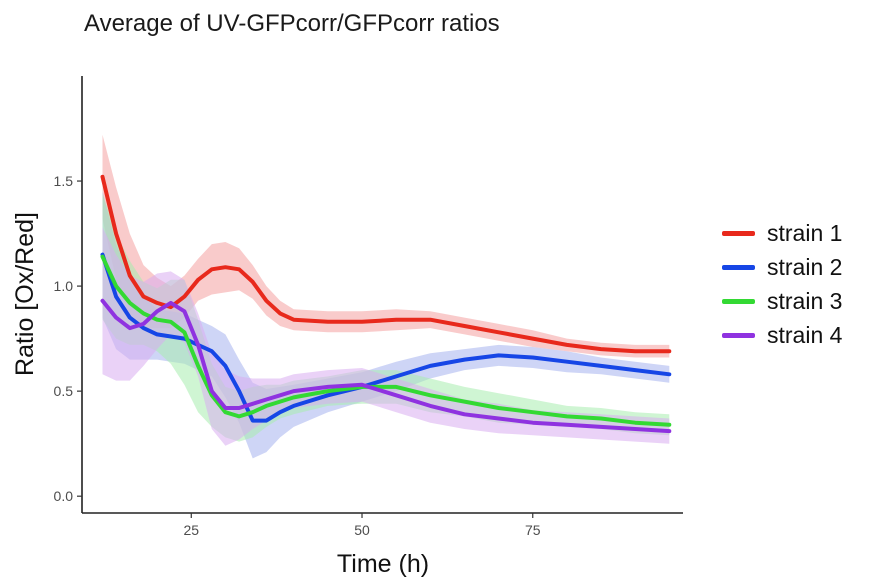 The image size is (893, 586). I want to click on x-tick-label: 50, so click(362, 530).